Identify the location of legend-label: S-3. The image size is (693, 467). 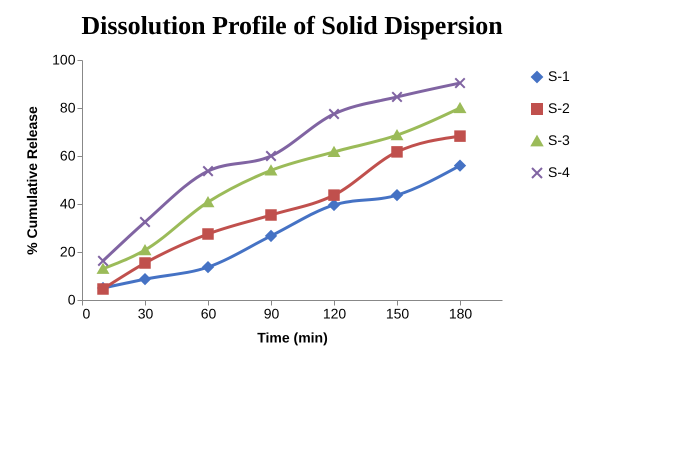
(559, 140).